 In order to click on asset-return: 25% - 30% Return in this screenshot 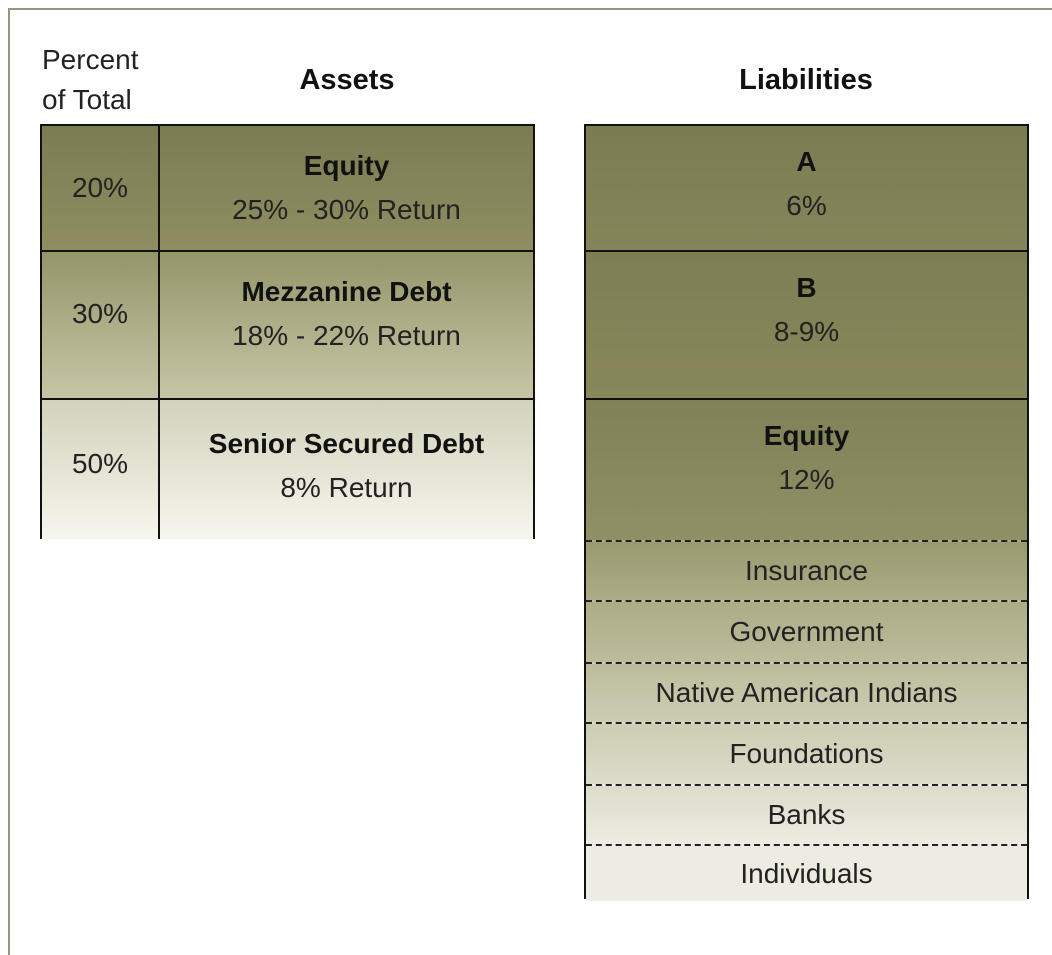, I will do `click(346, 209)`.